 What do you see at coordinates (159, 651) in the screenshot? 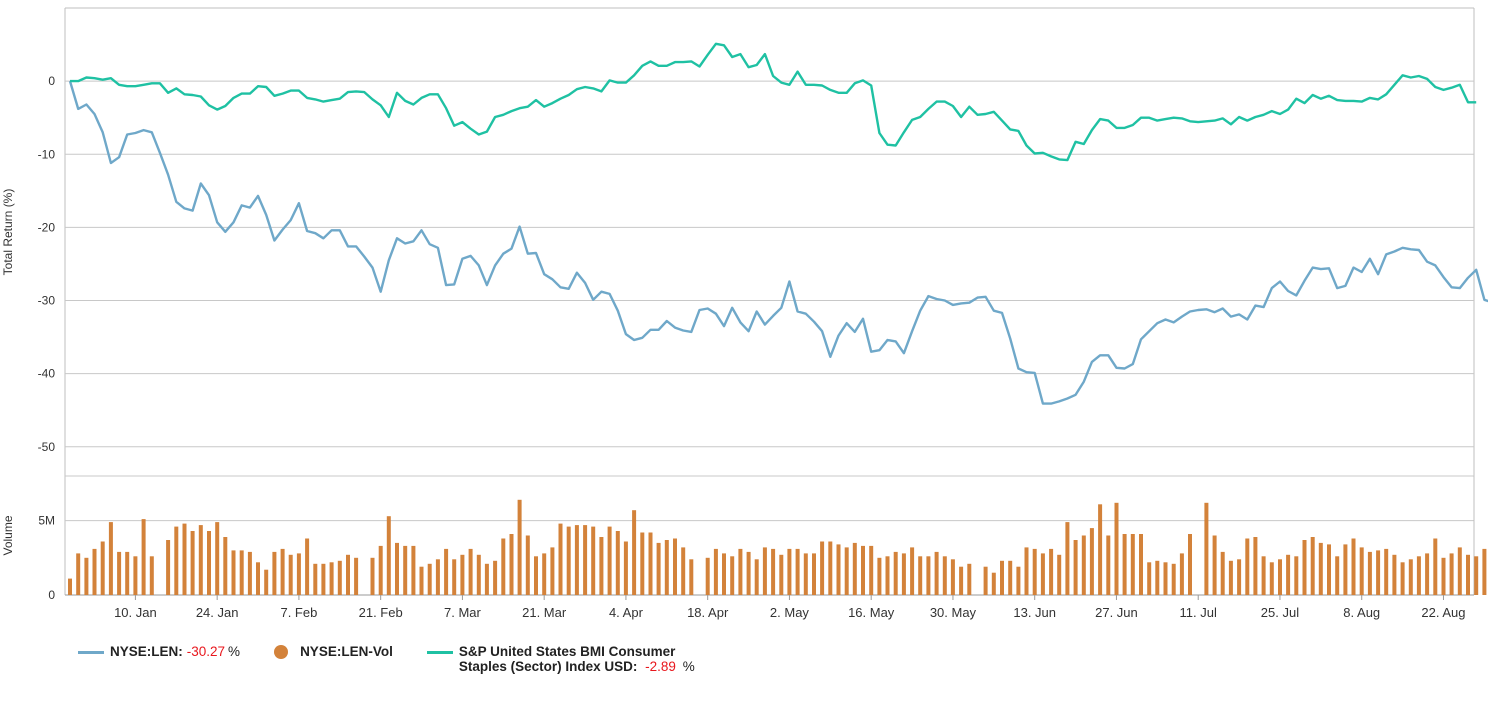
I see `legend-item-len: NYSE:LEN: -30.27 %` at bounding box center [159, 651].